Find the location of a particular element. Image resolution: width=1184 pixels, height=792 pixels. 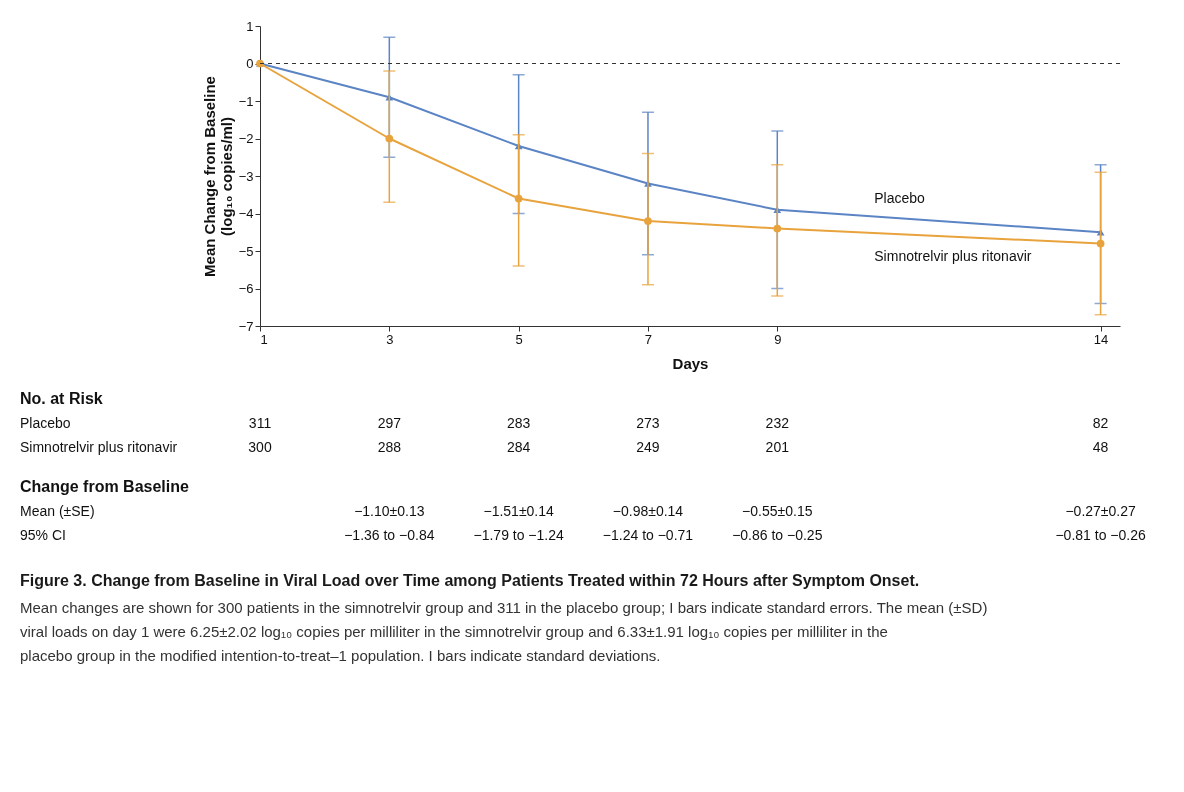

text: −1.10±0.13 is located at coordinates (389, 511).